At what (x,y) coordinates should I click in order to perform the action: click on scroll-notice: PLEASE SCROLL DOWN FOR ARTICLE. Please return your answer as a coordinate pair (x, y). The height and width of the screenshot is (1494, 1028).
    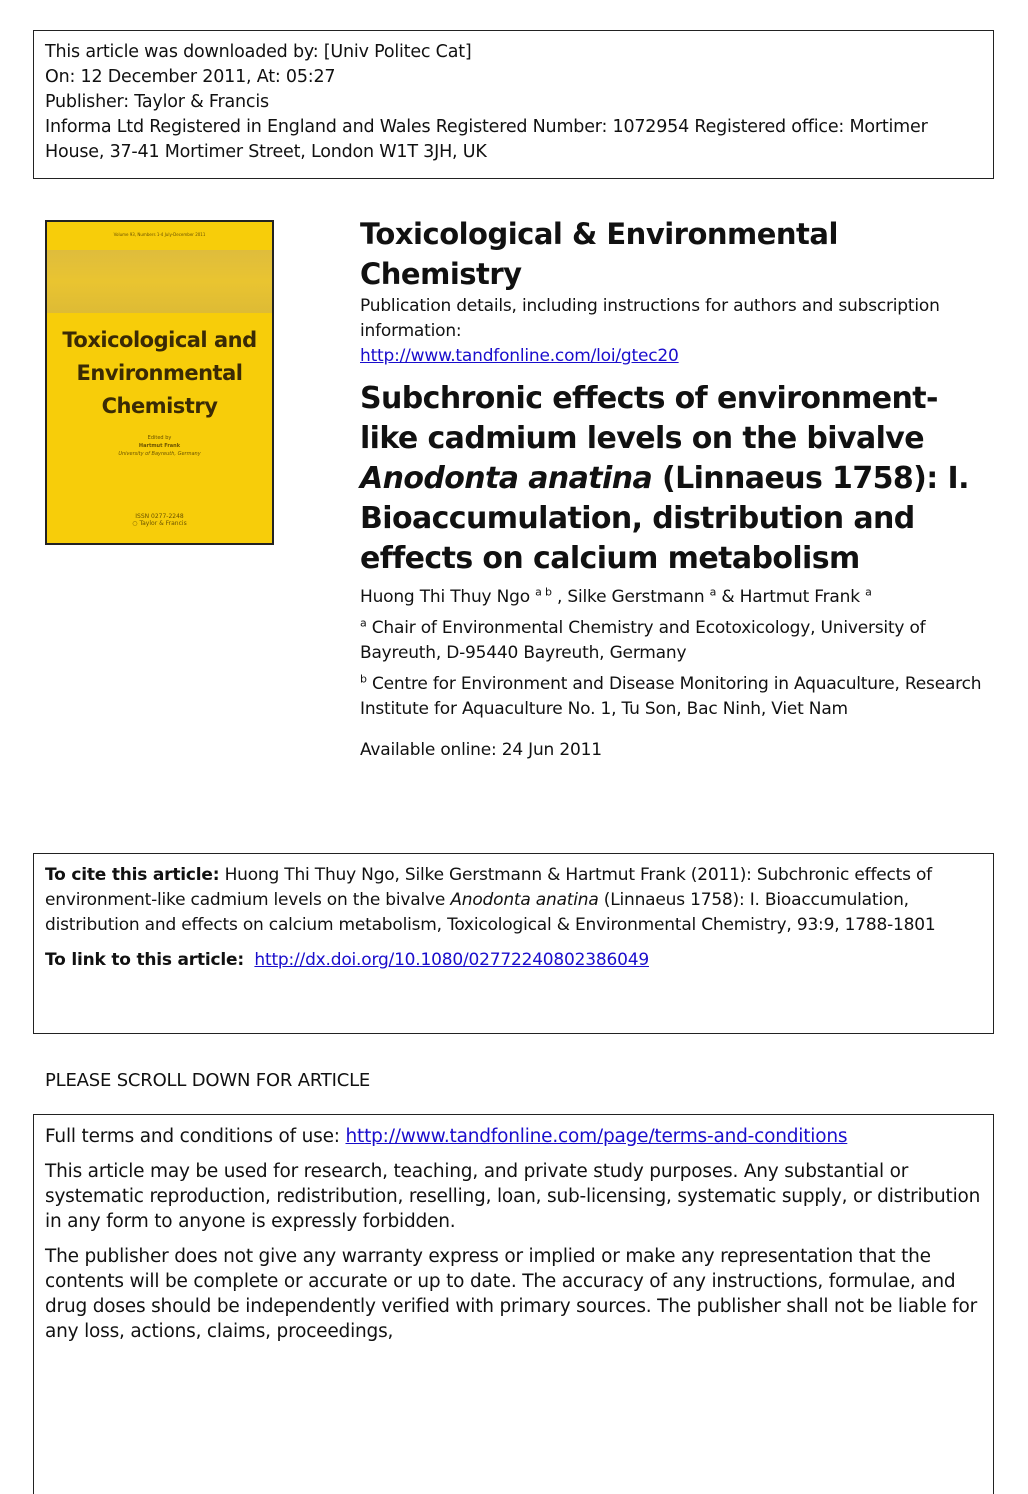
    Looking at the image, I should click on (208, 1080).